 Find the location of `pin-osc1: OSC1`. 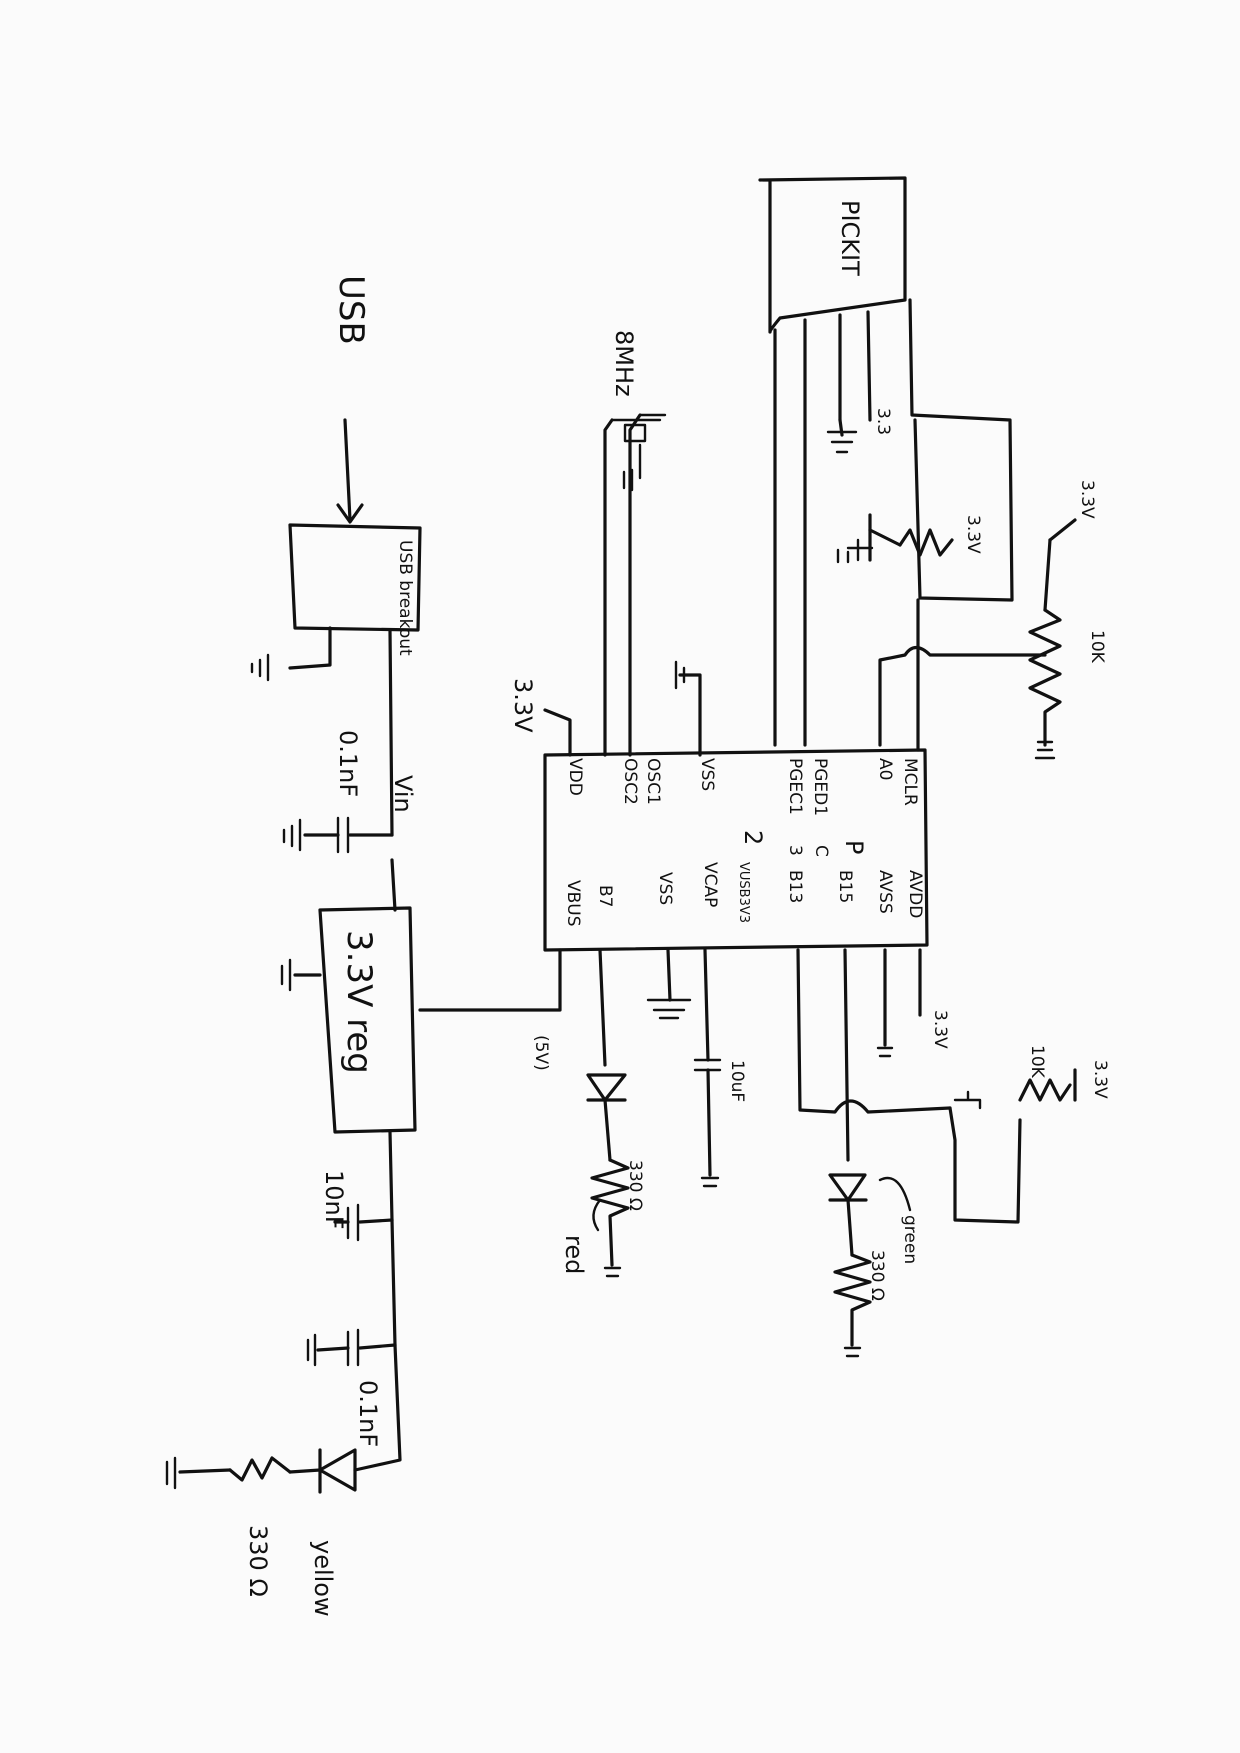

pin-osc1: OSC1 is located at coordinates (653, 781).